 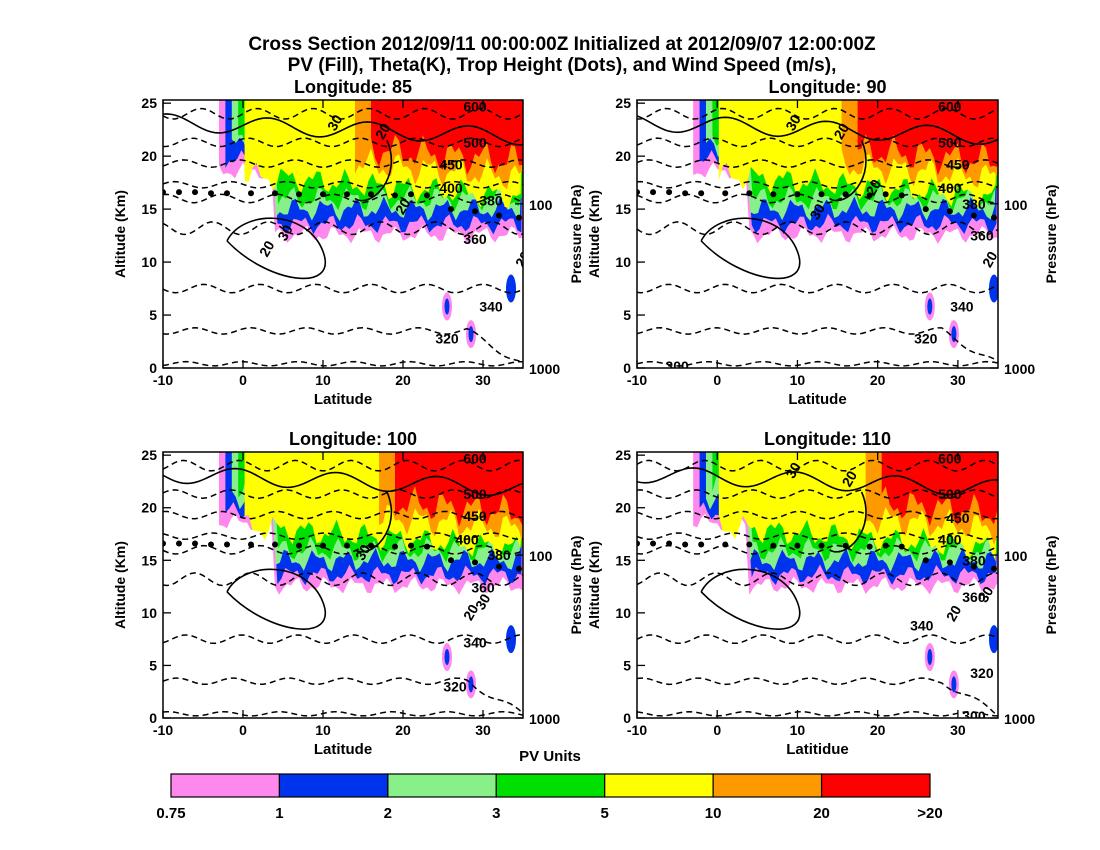 I want to click on theta-contour-label: 320, so click(x=455, y=686).